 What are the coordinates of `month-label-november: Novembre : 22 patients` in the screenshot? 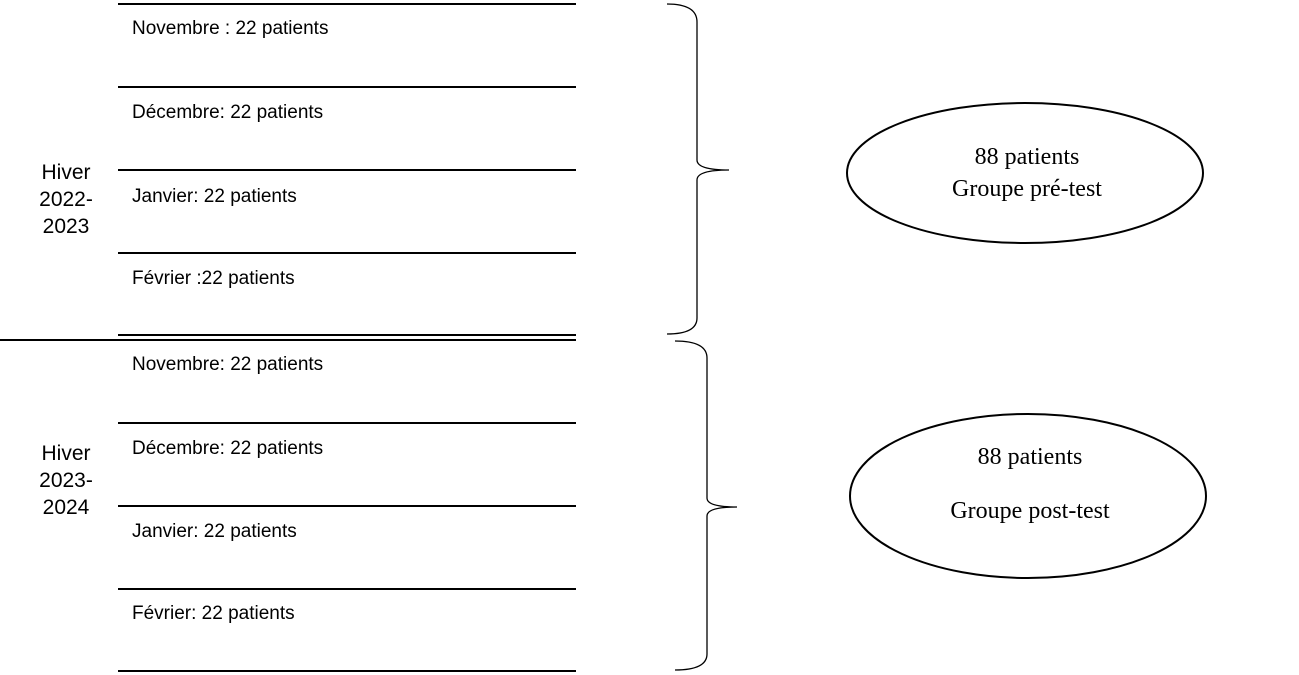 It's located at (230, 28).